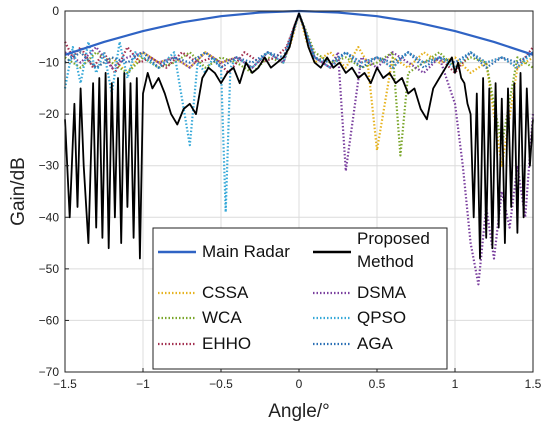  What do you see at coordinates (49, 114) in the screenshot?
I see `y-tick-label: −20` at bounding box center [49, 114].